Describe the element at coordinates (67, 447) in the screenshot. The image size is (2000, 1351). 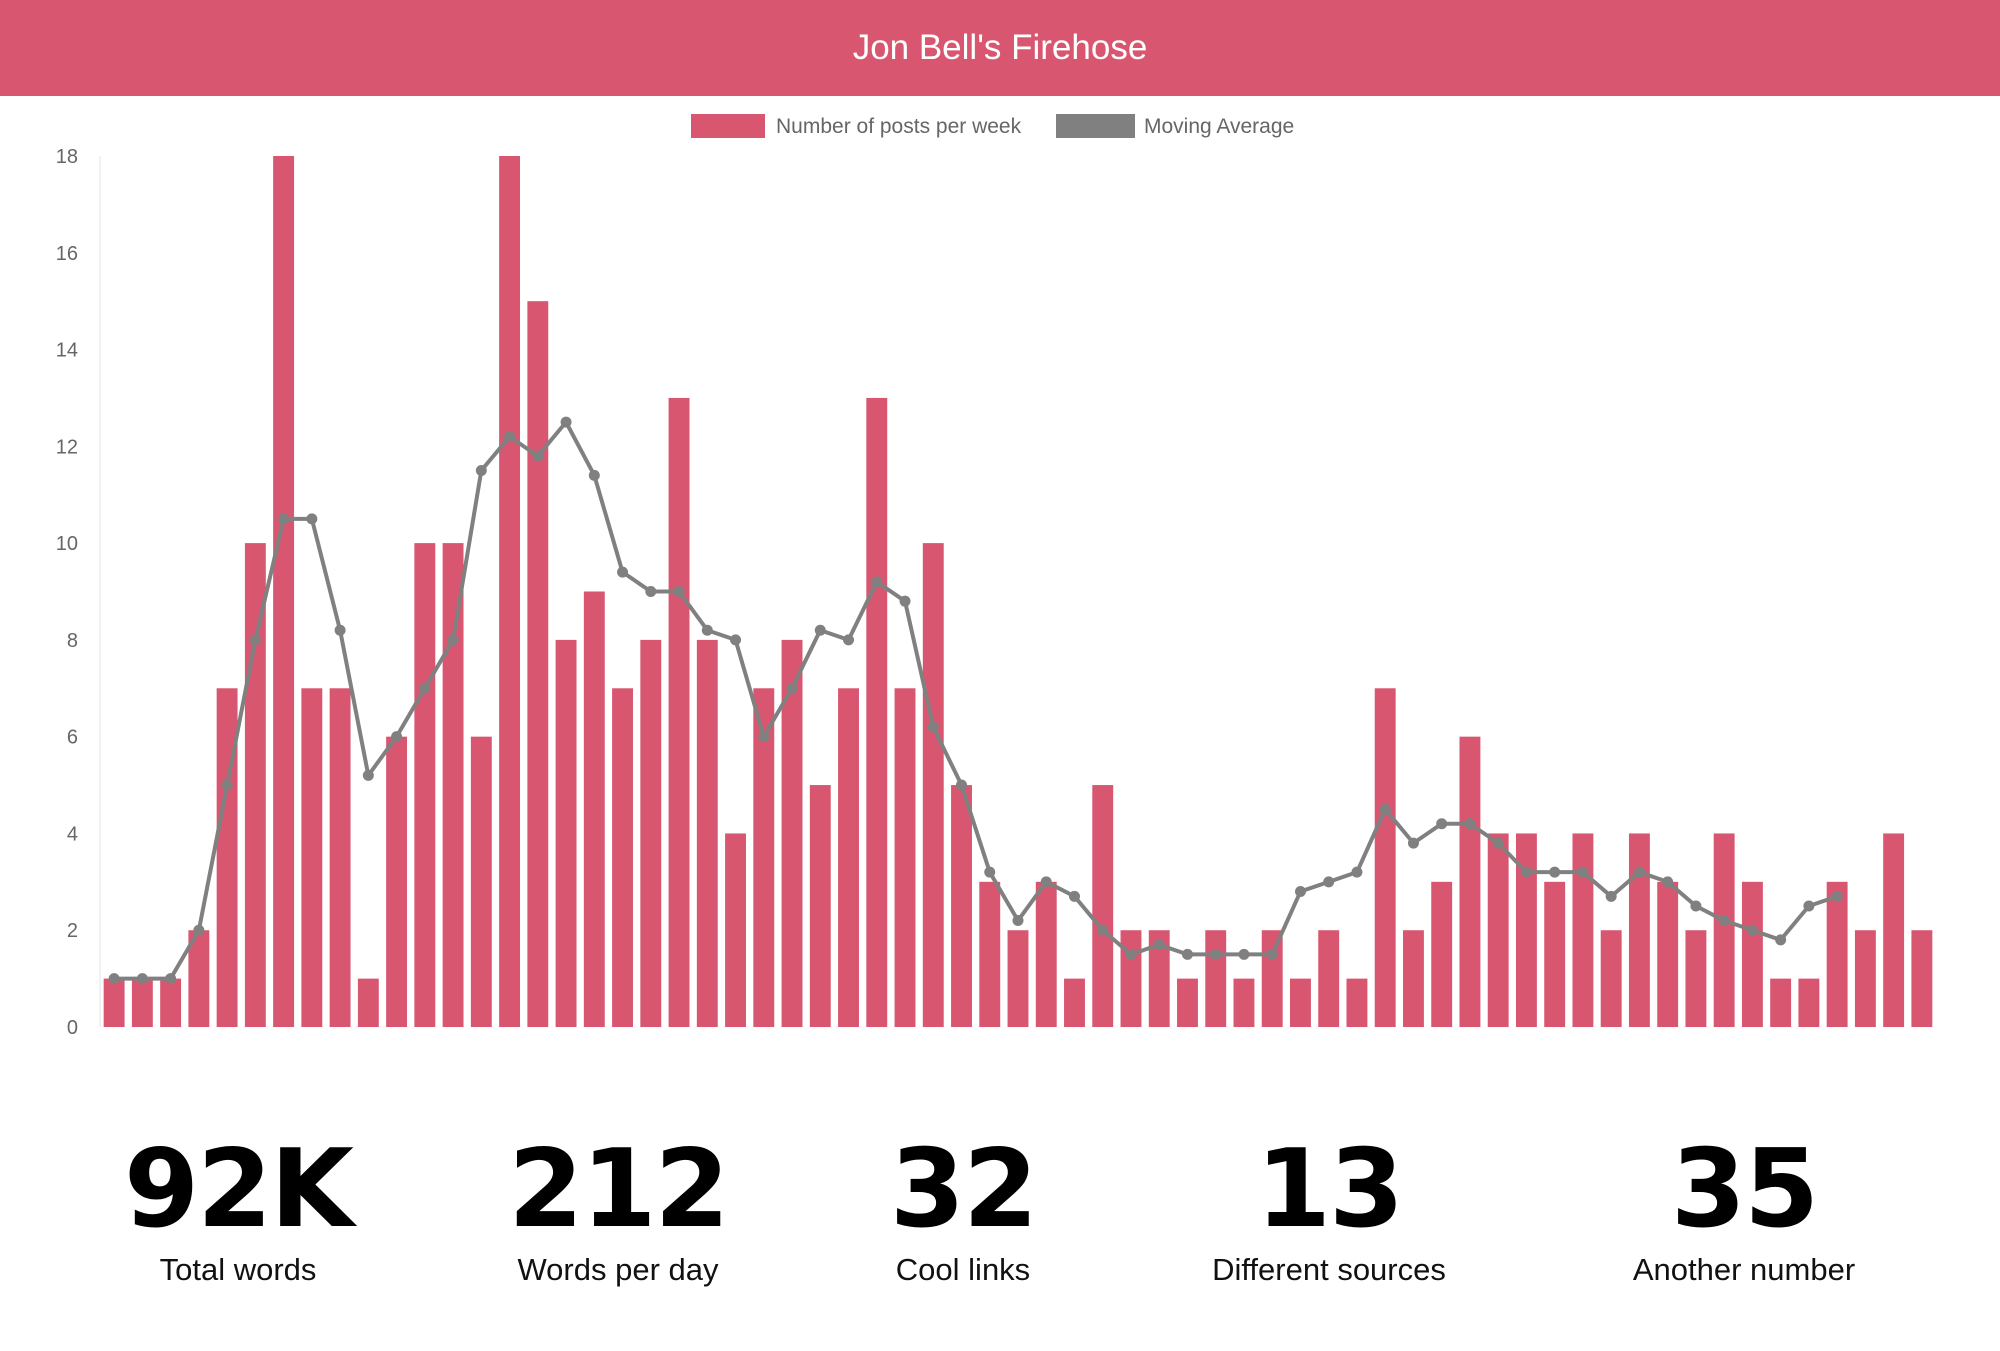
I see `y-tick-label: 12` at that location.